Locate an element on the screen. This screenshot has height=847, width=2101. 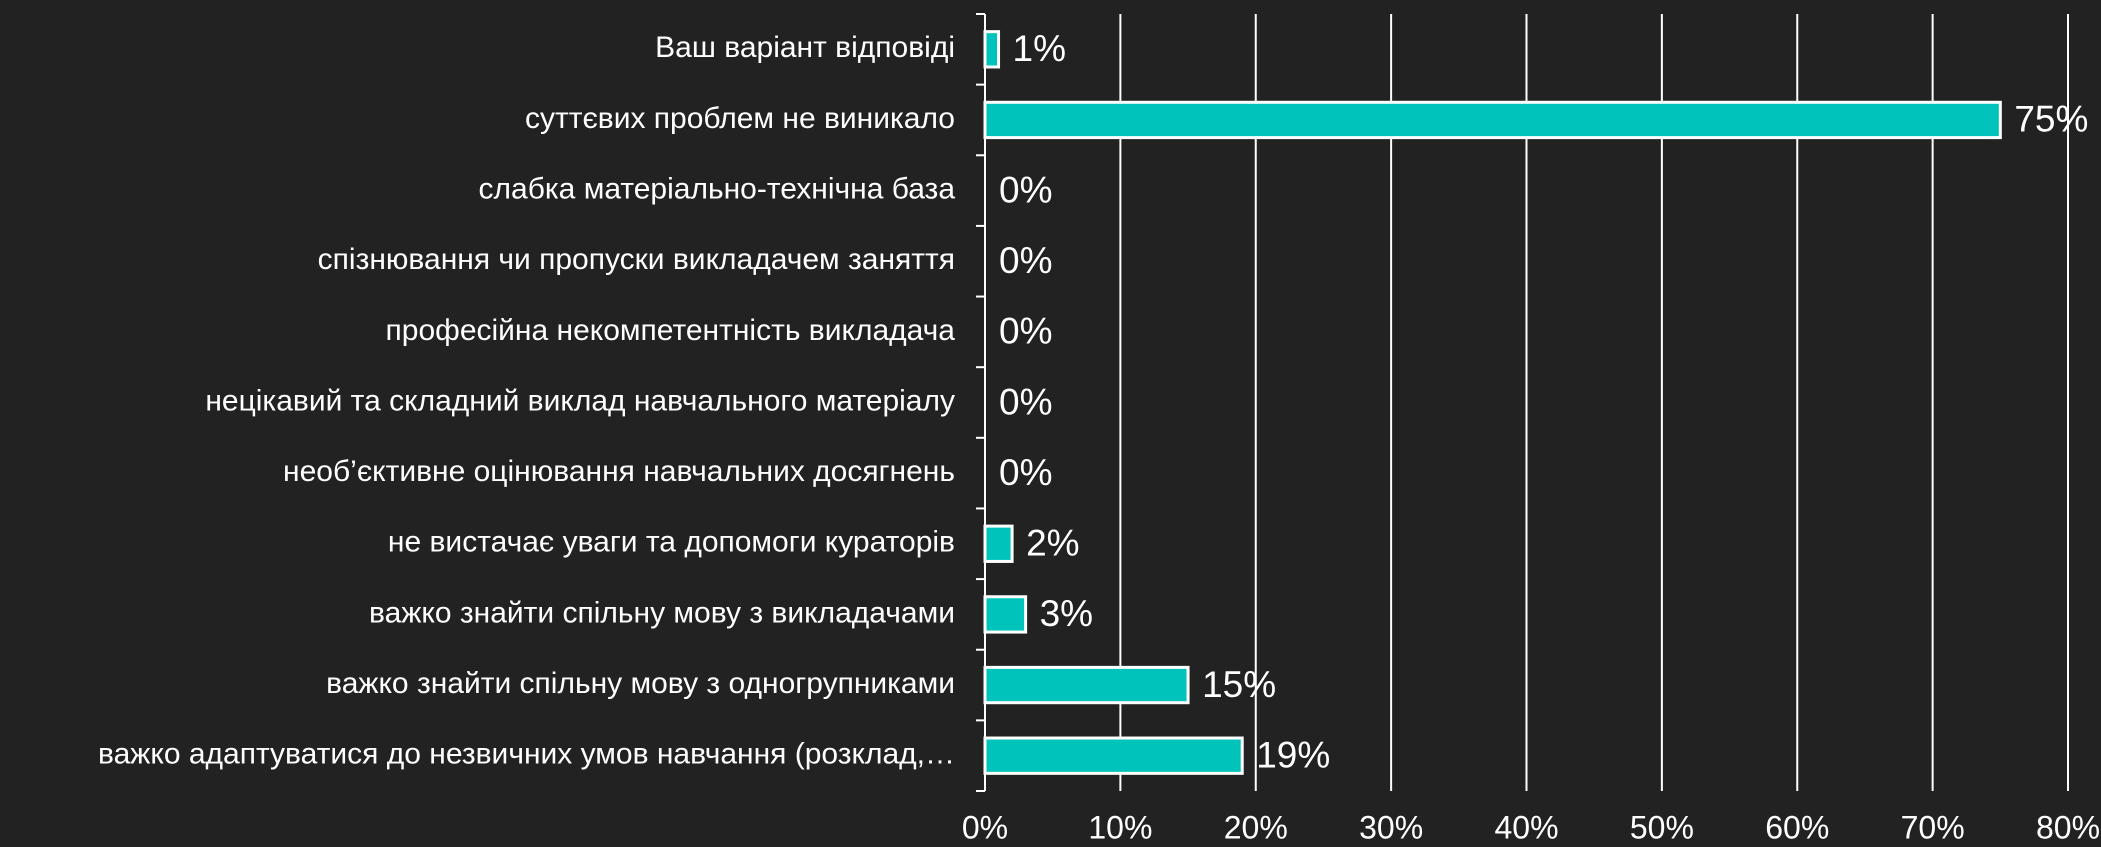
x-tick-label: 50% is located at coordinates (1662, 827).